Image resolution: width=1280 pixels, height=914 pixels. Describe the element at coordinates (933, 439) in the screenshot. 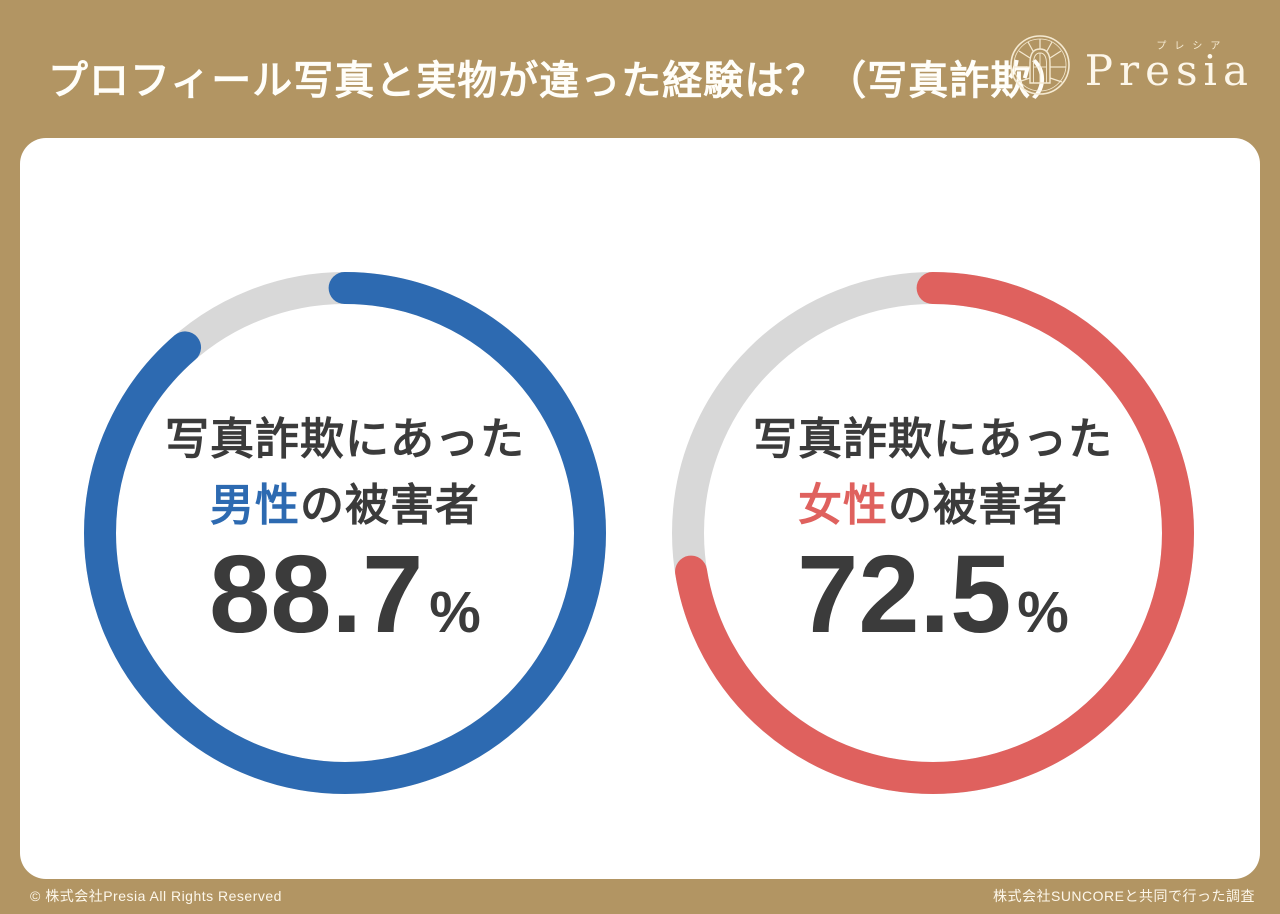

I see `donut-female-label-line1: 写真詐欺にあった` at that location.